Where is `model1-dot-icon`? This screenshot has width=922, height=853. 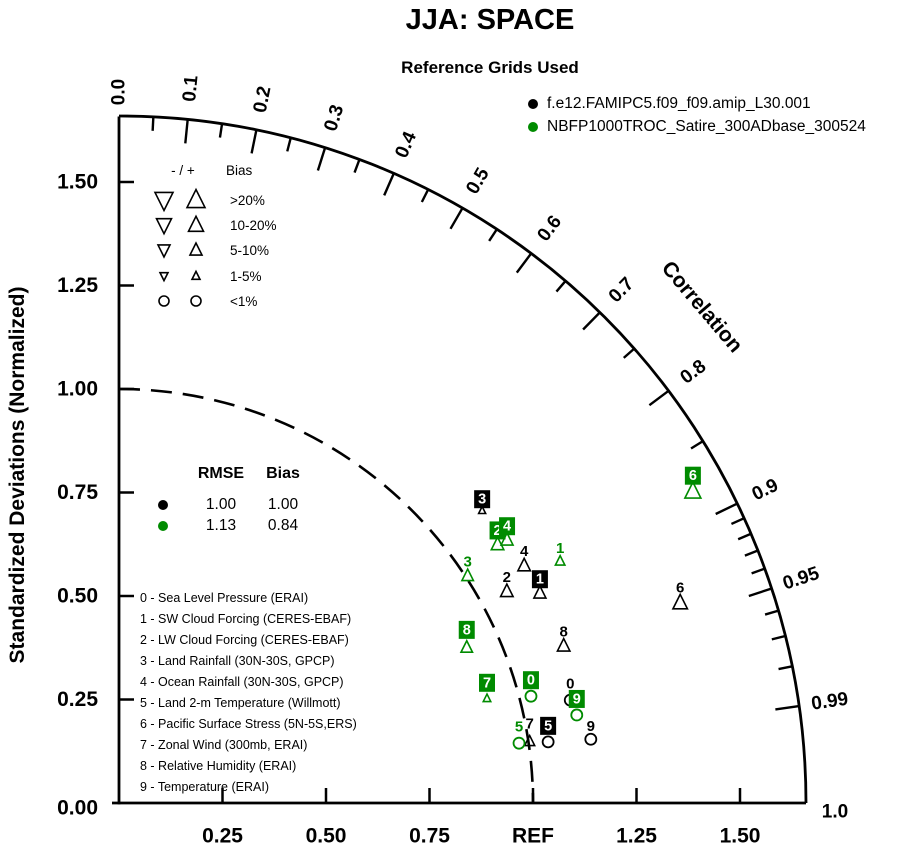 model1-dot-icon is located at coordinates (163, 504).